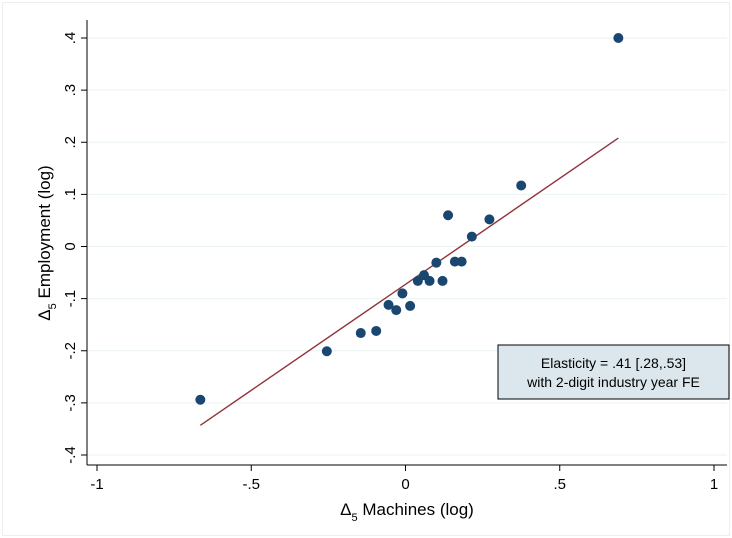  What do you see at coordinates (613, 363) in the screenshot?
I see `annotation-line-1: Elasticity = .41 [.28,.53]` at bounding box center [613, 363].